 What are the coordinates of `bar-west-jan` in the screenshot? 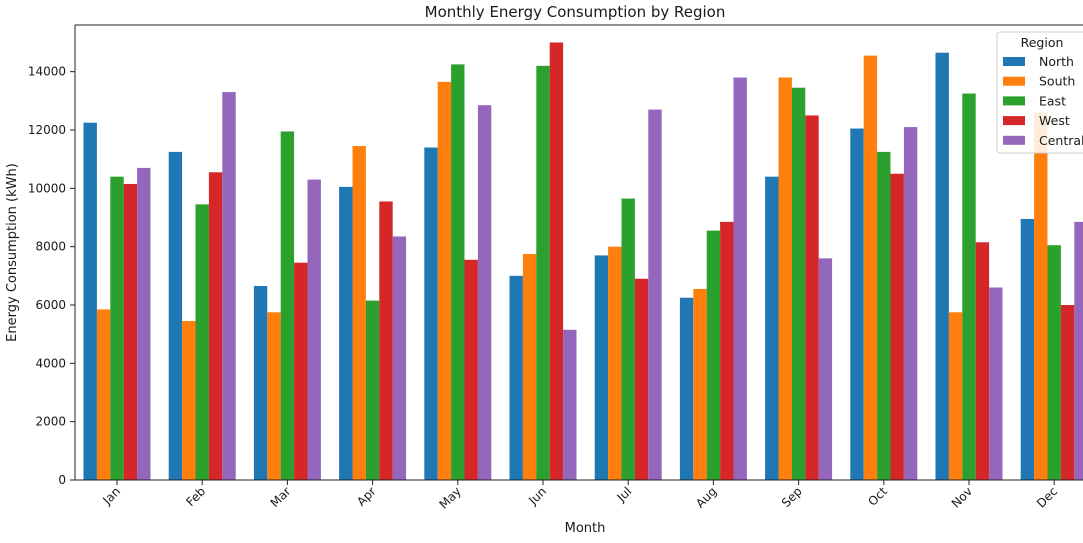 It's located at (130, 331).